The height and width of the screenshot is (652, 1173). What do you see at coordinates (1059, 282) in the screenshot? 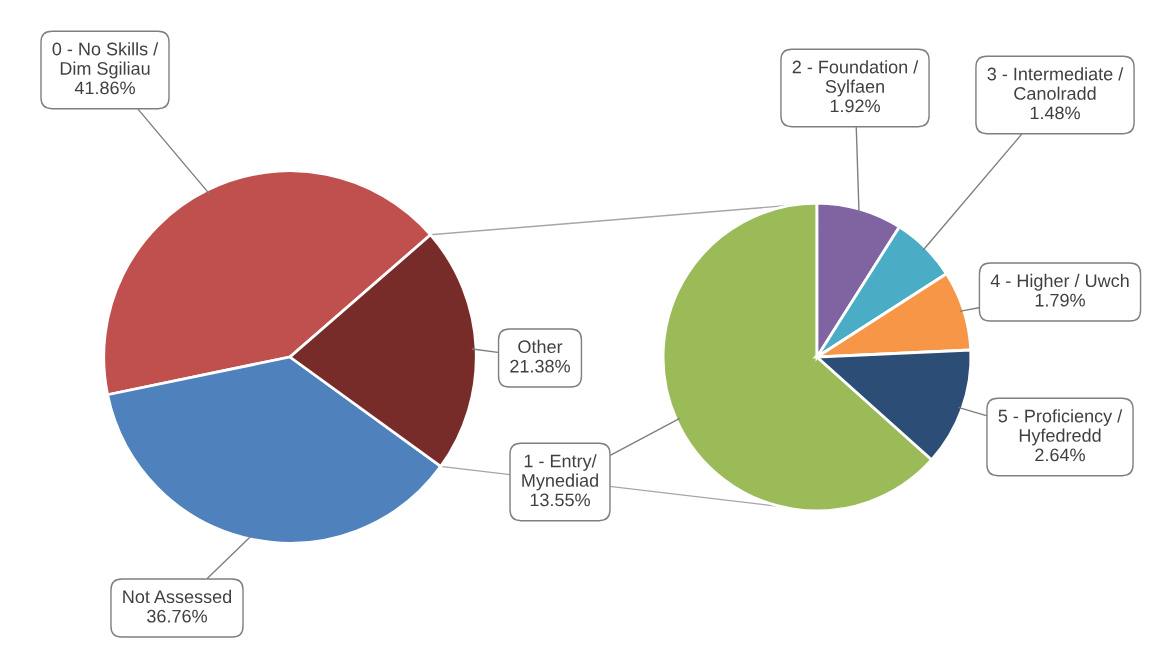
I see `slice-label: 4 - Higher / Uwch` at bounding box center [1059, 282].